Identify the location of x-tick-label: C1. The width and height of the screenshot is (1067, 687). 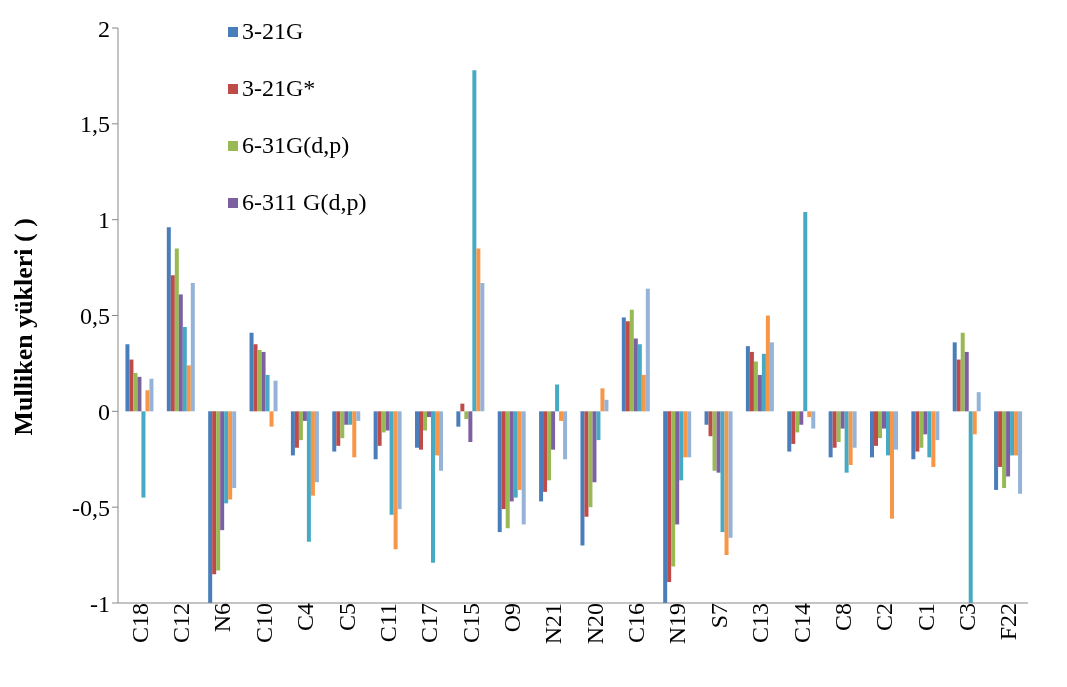
(925, 617).